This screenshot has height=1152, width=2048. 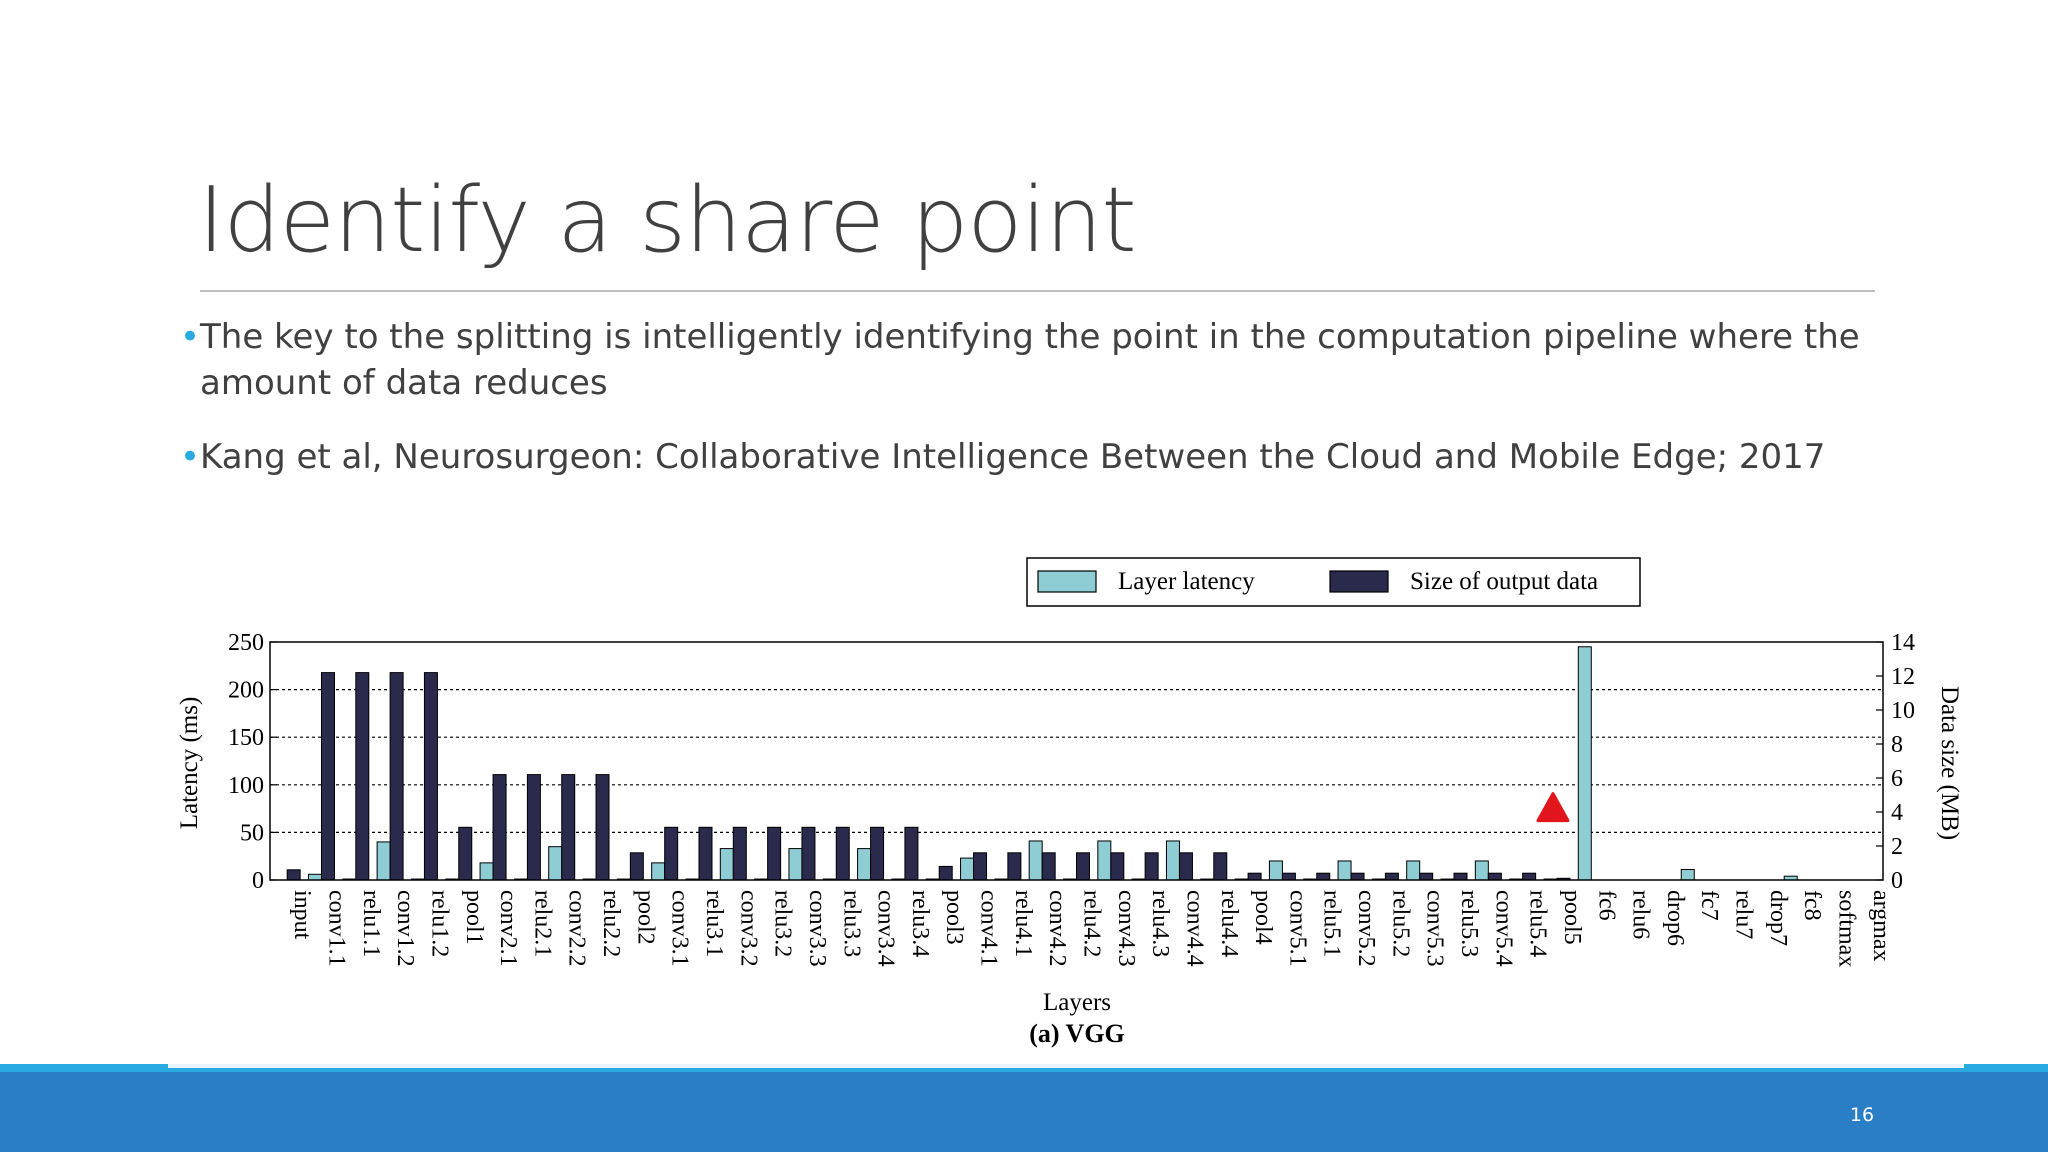 What do you see at coordinates (714, 923) in the screenshot?
I see `category-label: relu3.1` at bounding box center [714, 923].